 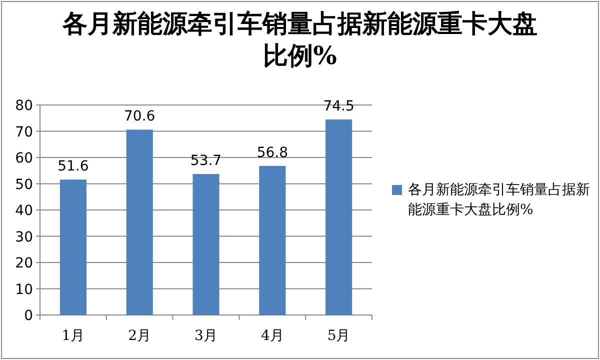 I want to click on legend: 各月新能源牵引车销量占据新能源重卡大盘比例%, so click(x=492, y=200).